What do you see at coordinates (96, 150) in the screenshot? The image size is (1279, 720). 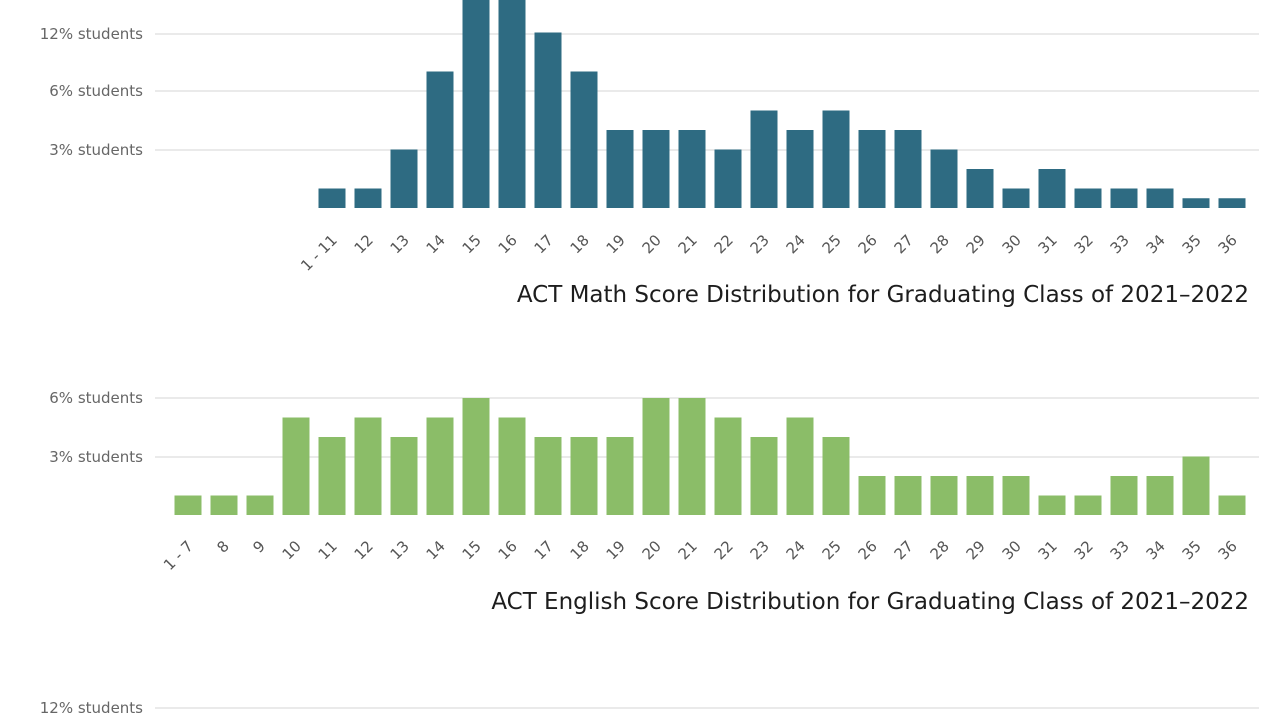 I see `math-y-tick-label: 3% students` at bounding box center [96, 150].